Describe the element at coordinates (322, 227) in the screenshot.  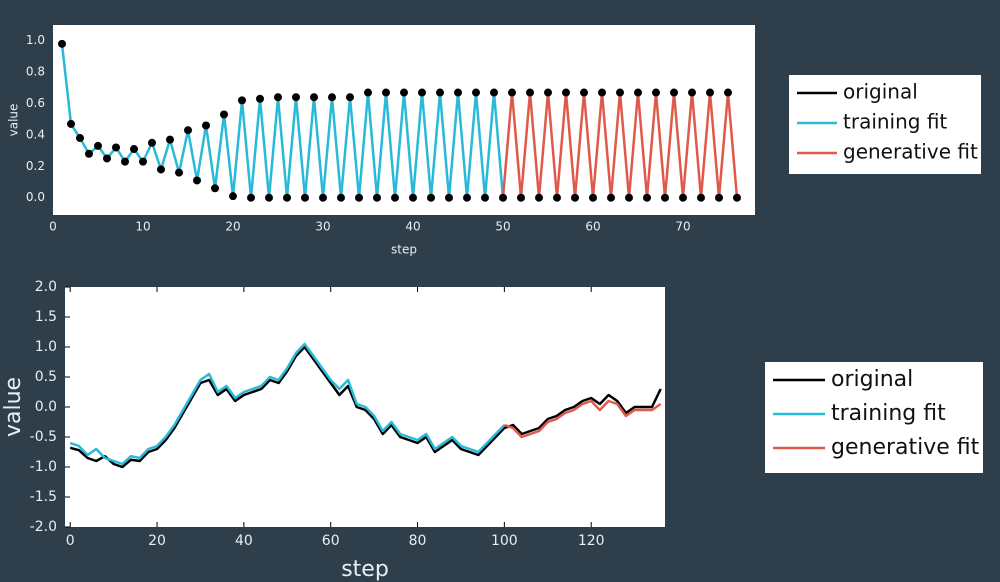
I see `x-tick-label: 30` at that location.